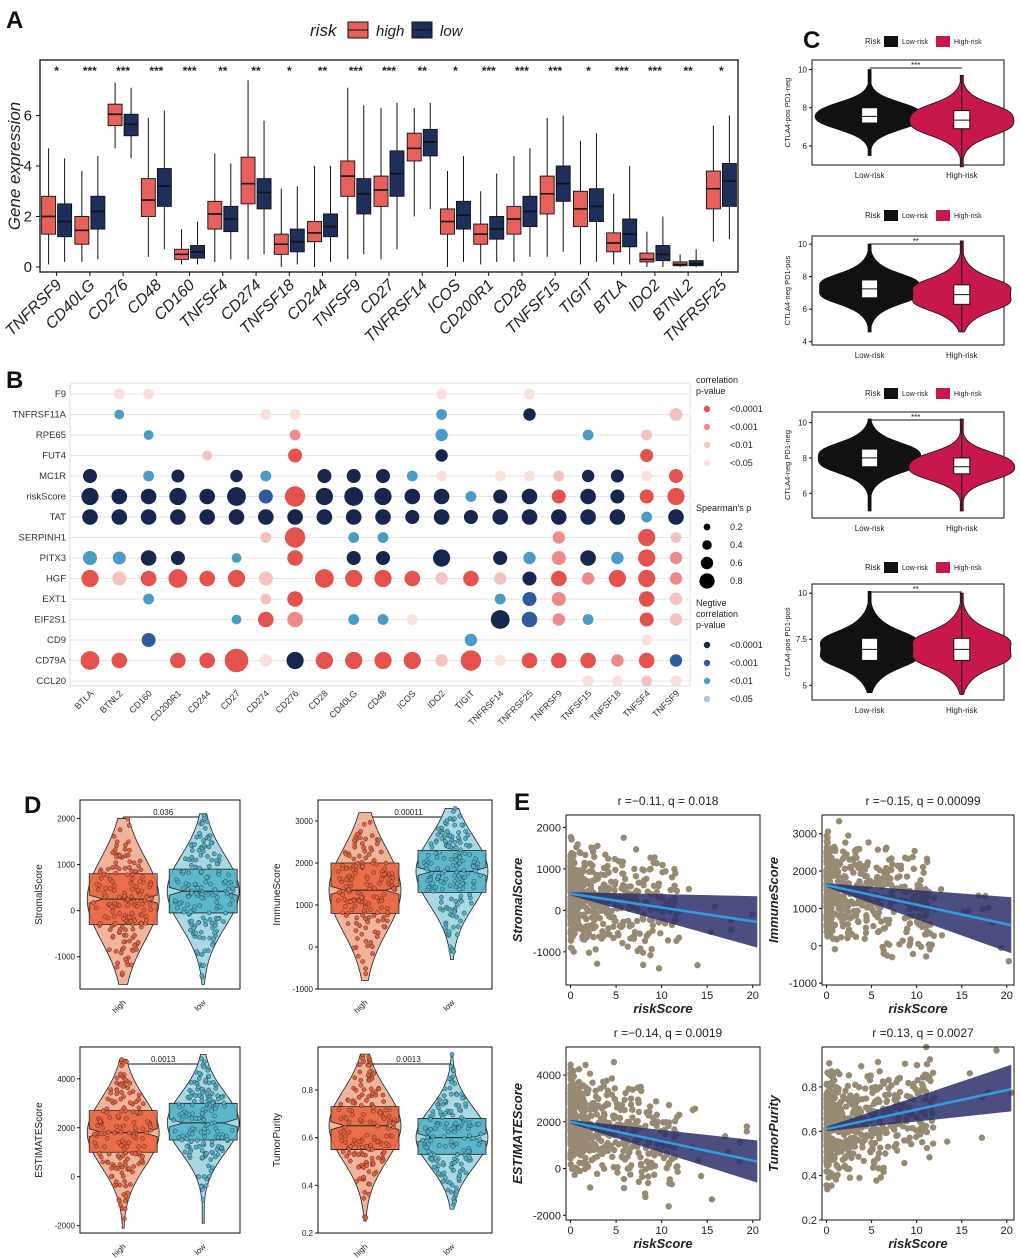 This screenshot has width=1020, height=1258. I want to click on legend-size-dot, so click(707, 545).